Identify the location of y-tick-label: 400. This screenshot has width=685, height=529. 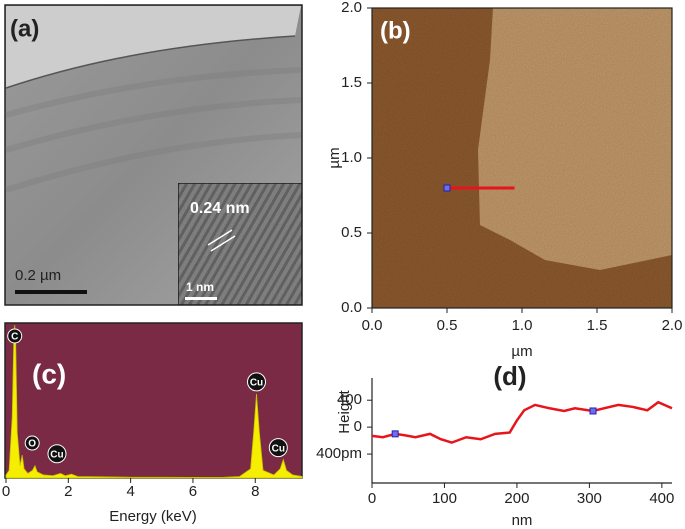
(349, 399).